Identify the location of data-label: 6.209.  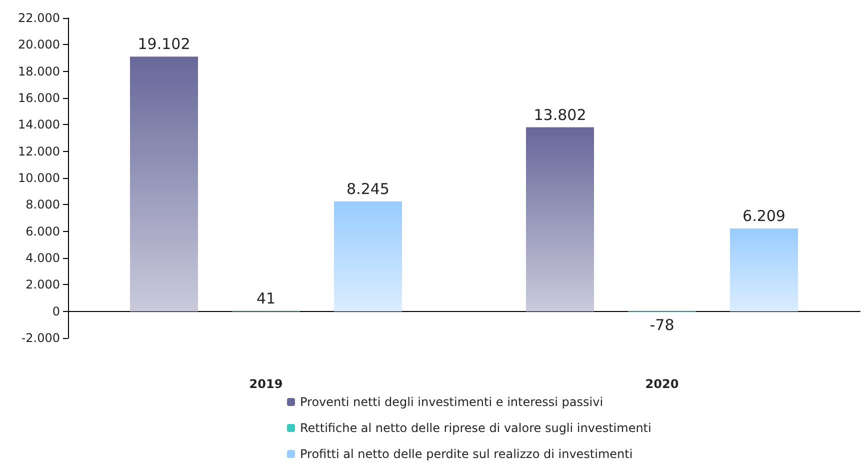
(764, 216).